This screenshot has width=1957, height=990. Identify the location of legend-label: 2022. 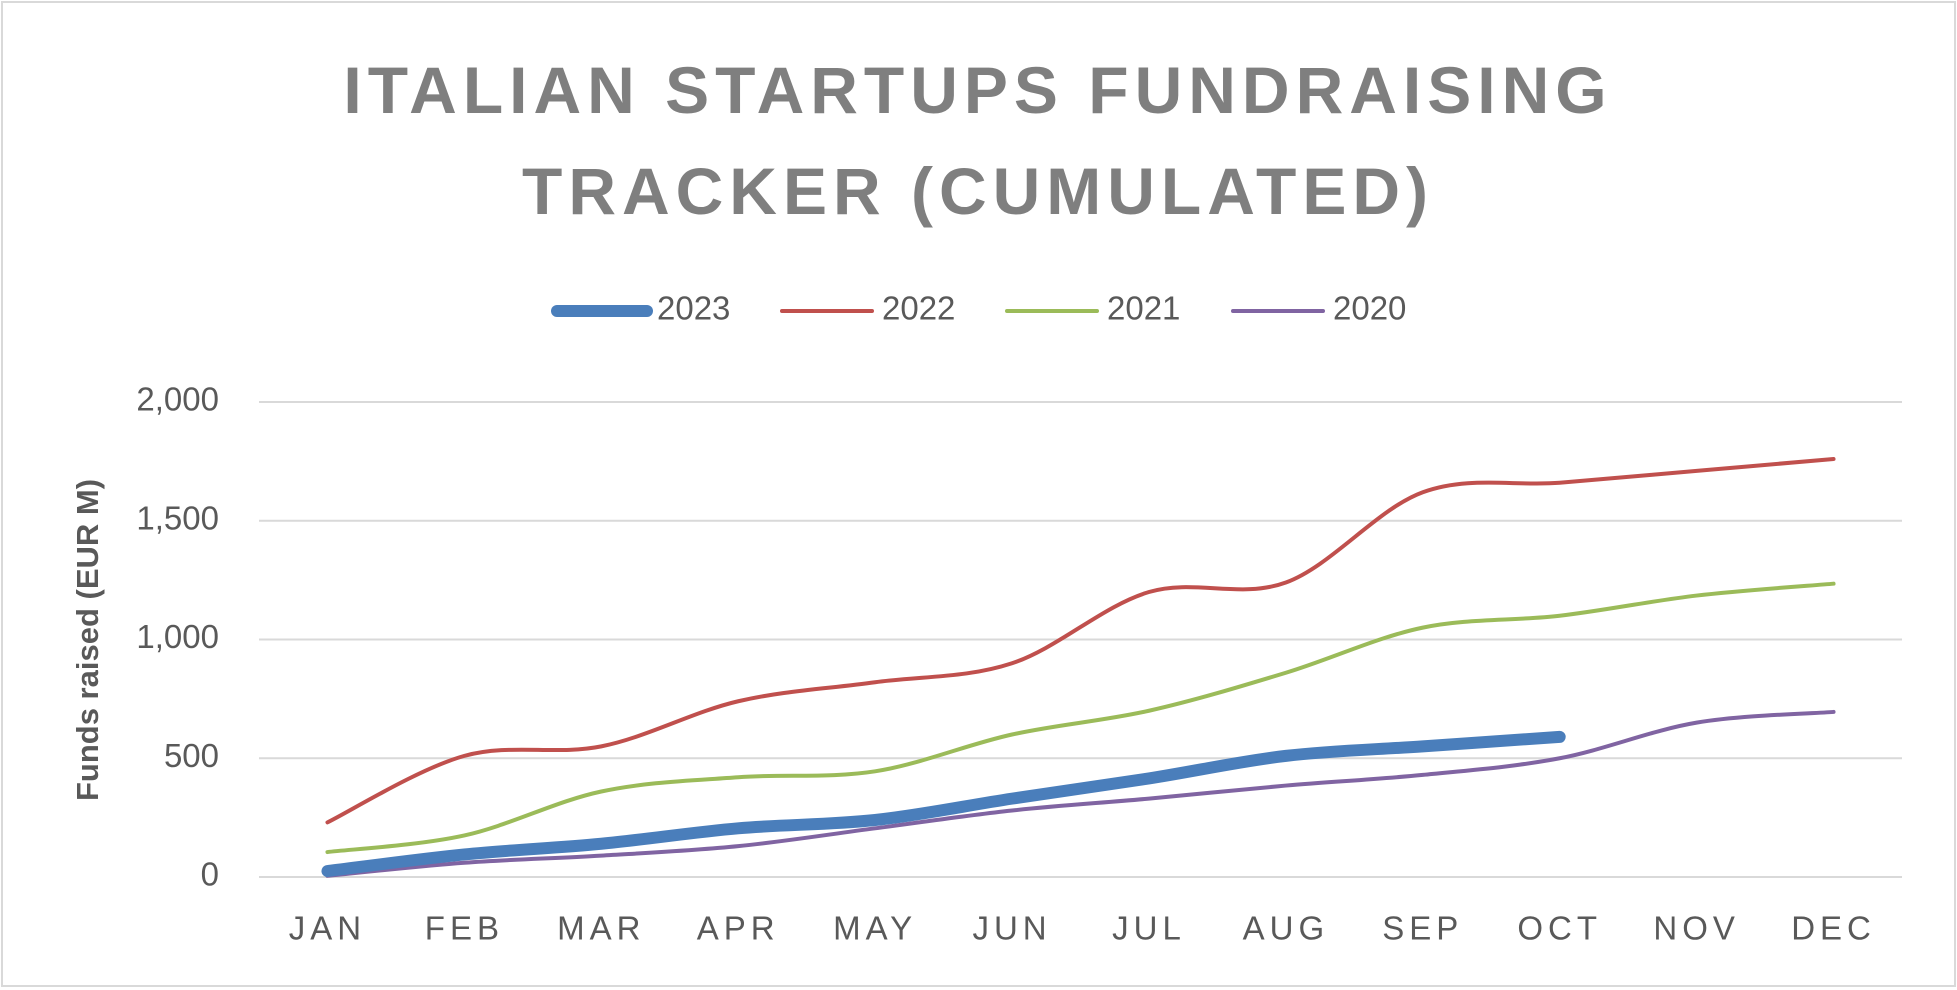
(918, 308).